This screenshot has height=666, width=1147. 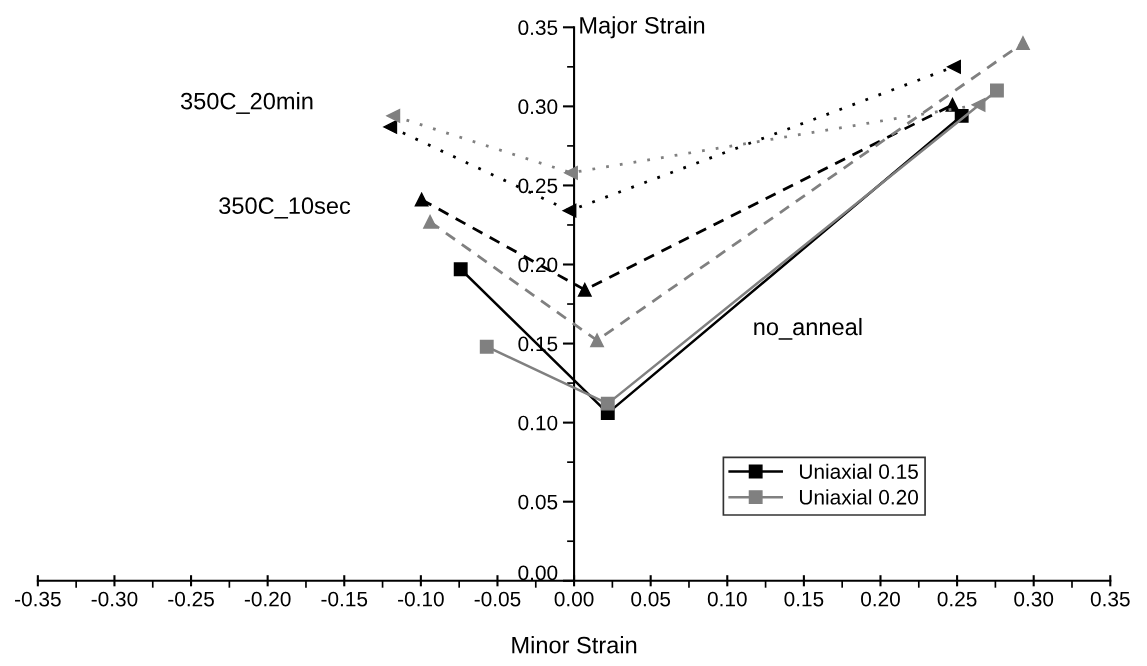 I want to click on x-tick-label: 0.35, so click(x=1110, y=599).